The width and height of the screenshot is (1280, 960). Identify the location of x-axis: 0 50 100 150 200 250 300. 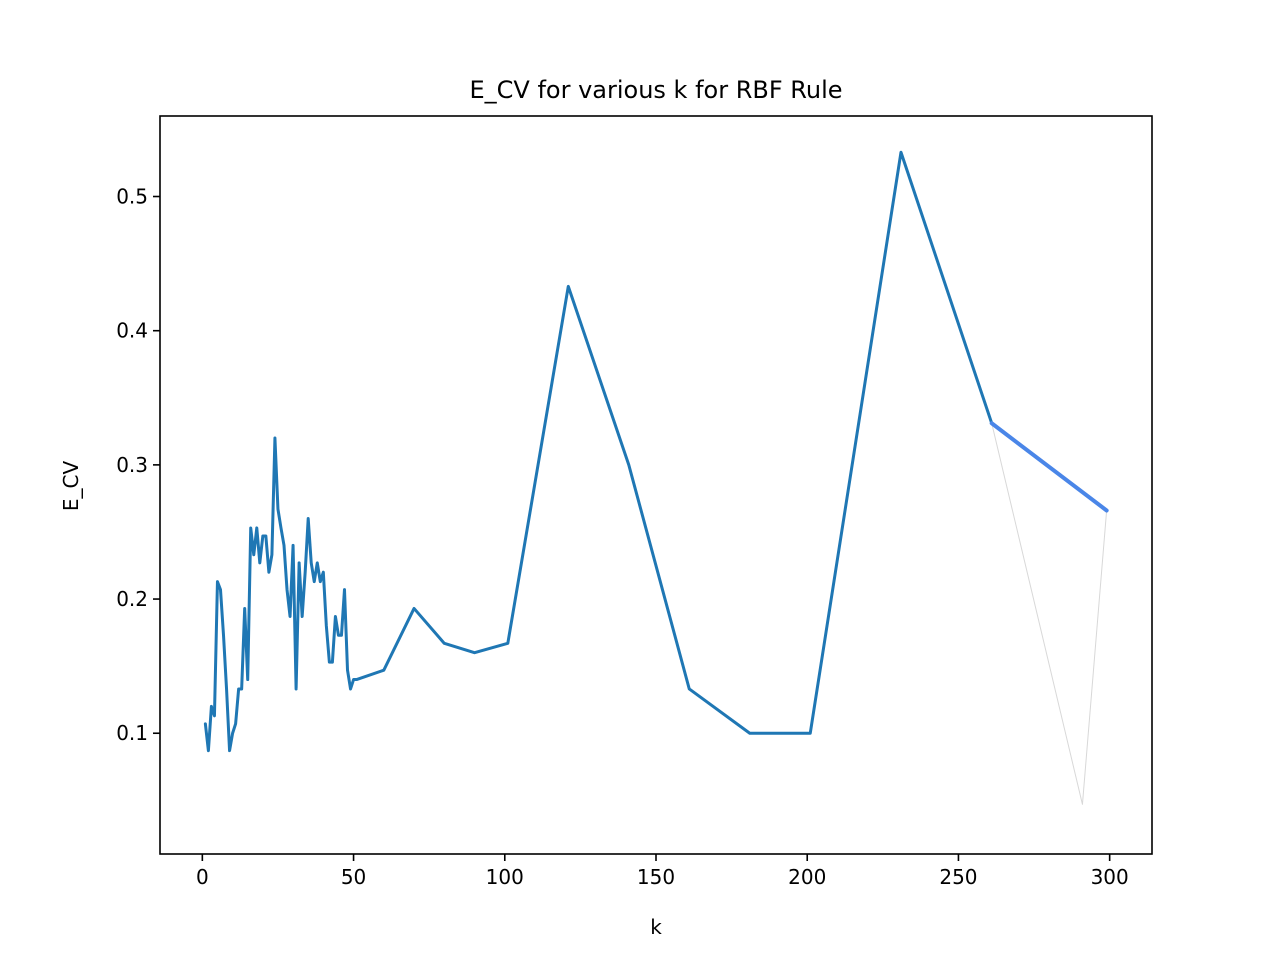
(662, 871).